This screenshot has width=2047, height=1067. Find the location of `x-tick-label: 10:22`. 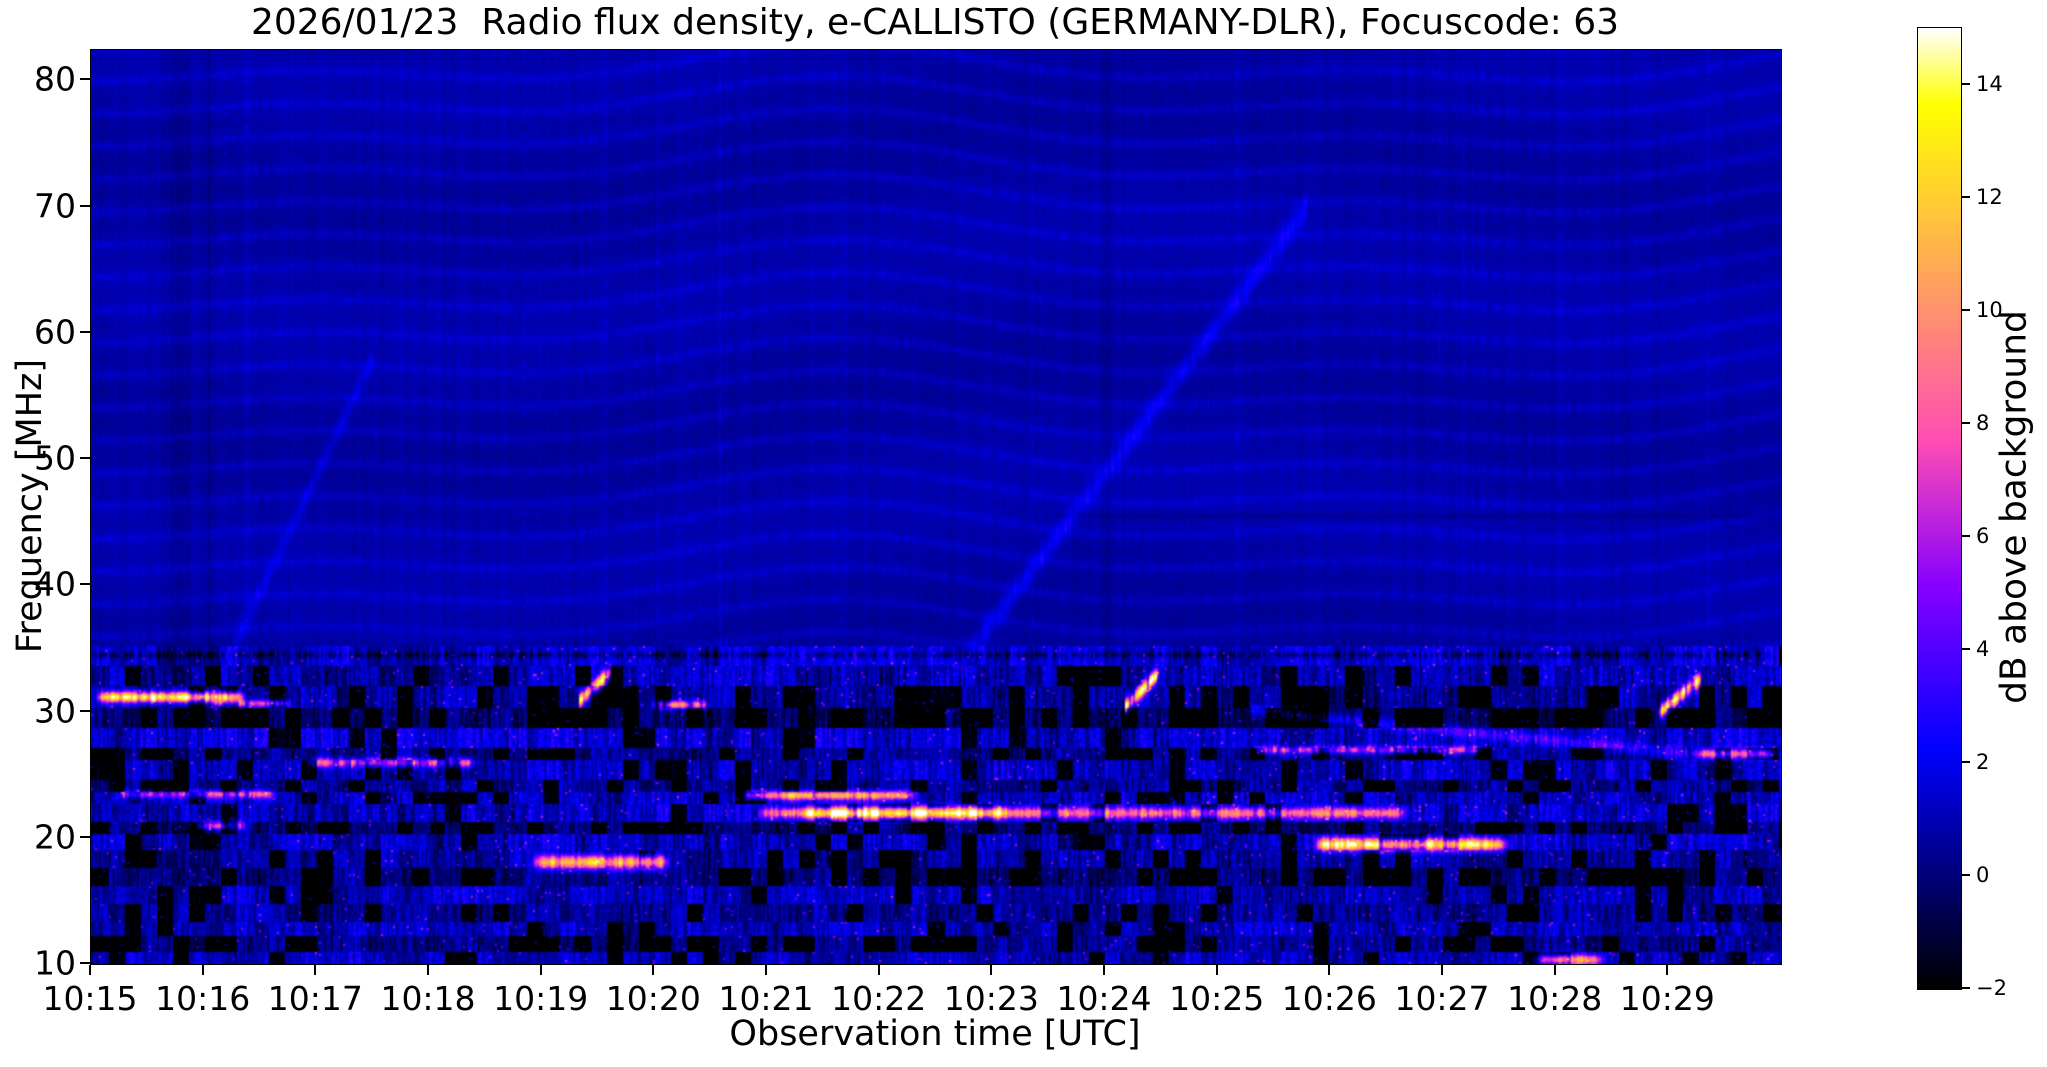

x-tick-label: 10:22 is located at coordinates (879, 998).